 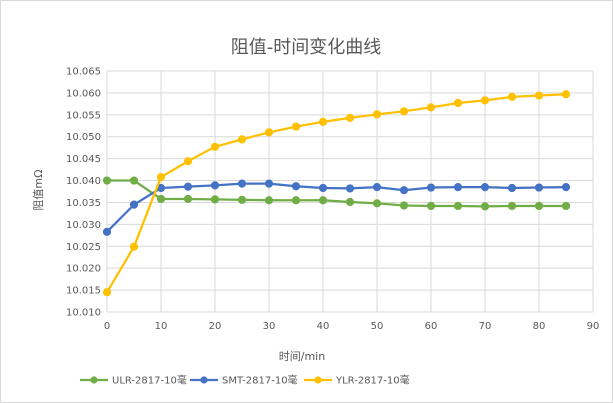 I want to click on x-tick-label: 20, so click(x=215, y=326).